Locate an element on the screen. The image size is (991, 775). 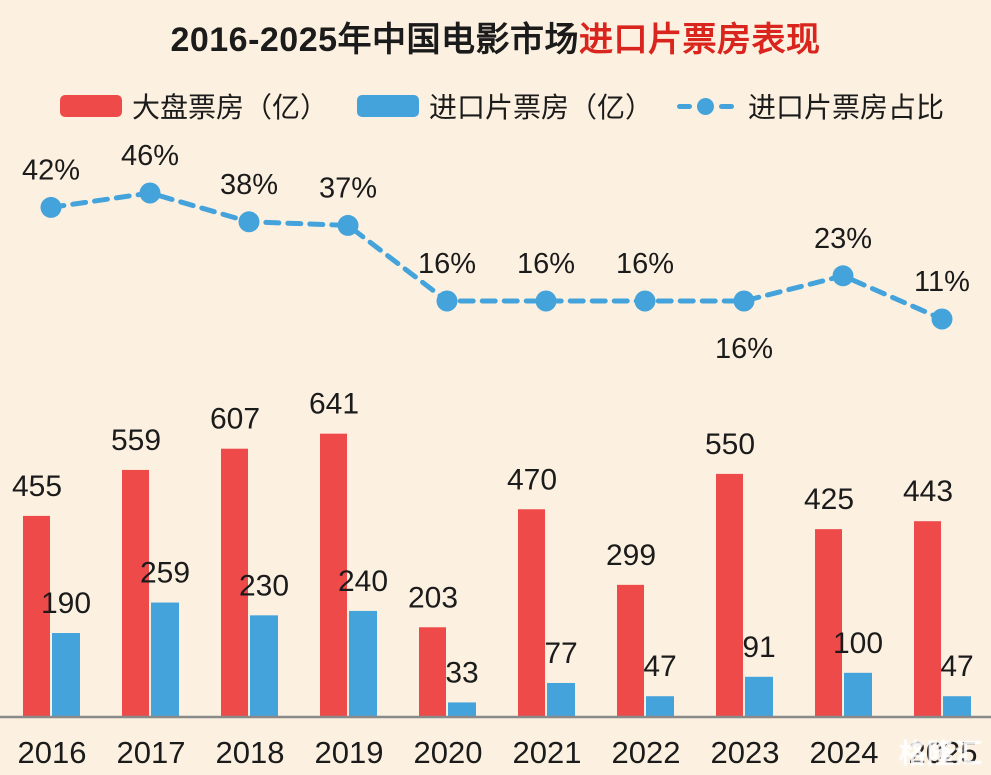
import-bar-value-label: 33 is located at coordinates (461, 672).